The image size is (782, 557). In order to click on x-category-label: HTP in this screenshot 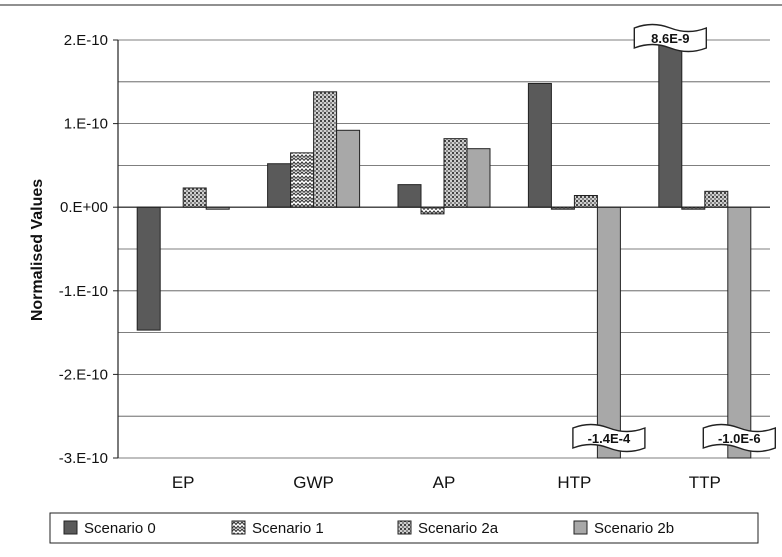, I will do `click(574, 482)`.